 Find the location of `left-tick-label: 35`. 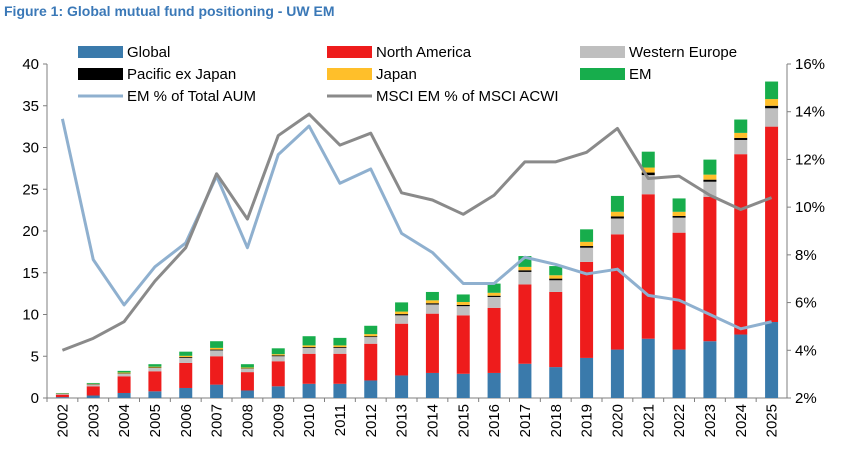

left-tick-label: 35 is located at coordinates (30, 106).